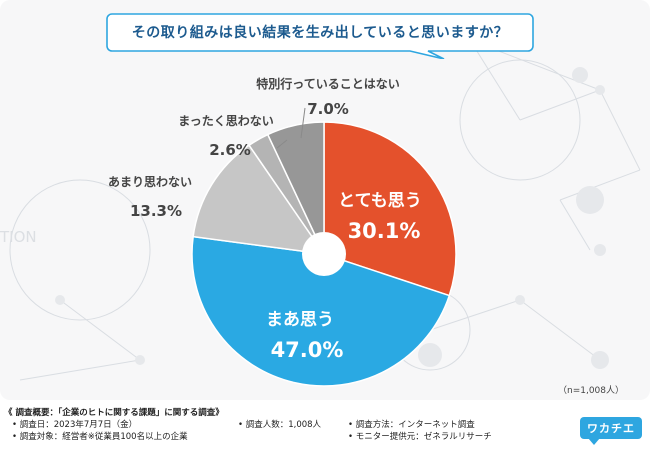 This screenshot has width=650, height=450. What do you see at coordinates (411, 425) in the screenshot?
I see `survey-method: • 調査方法：インターネット調査` at bounding box center [411, 425].